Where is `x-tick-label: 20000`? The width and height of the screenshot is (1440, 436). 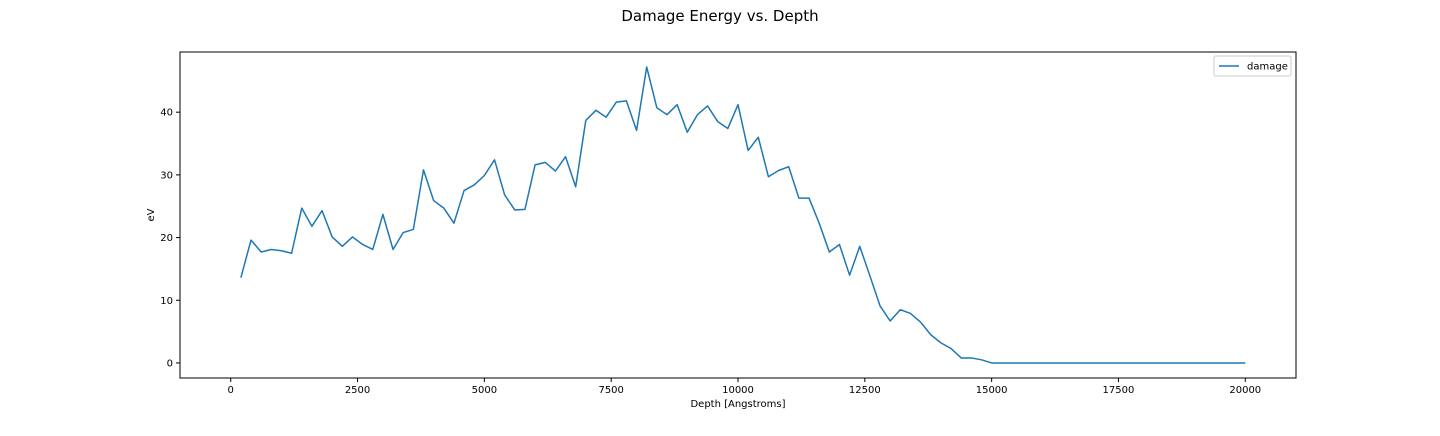
x-tick-label: 20000 is located at coordinates (1245, 390).